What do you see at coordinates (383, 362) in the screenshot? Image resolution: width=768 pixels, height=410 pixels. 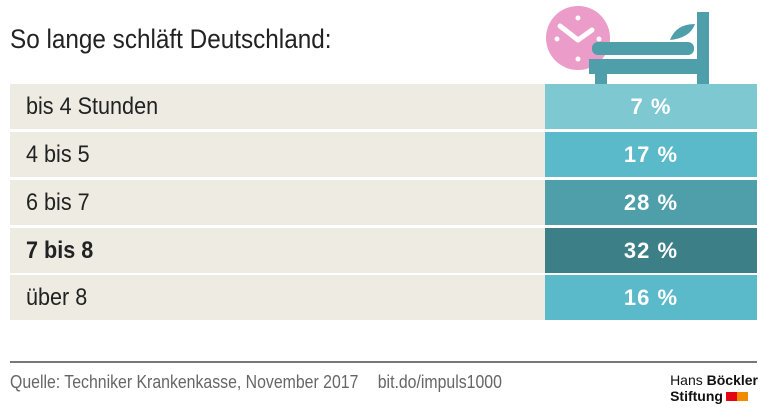 I see `divider` at bounding box center [383, 362].